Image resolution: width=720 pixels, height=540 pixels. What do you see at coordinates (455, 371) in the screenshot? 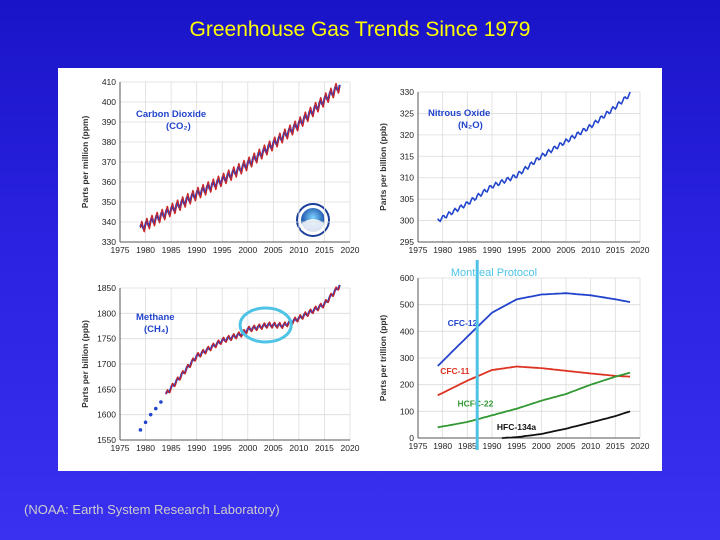
I see `series-cfc-11-label: CFC-11` at bounding box center [455, 371].